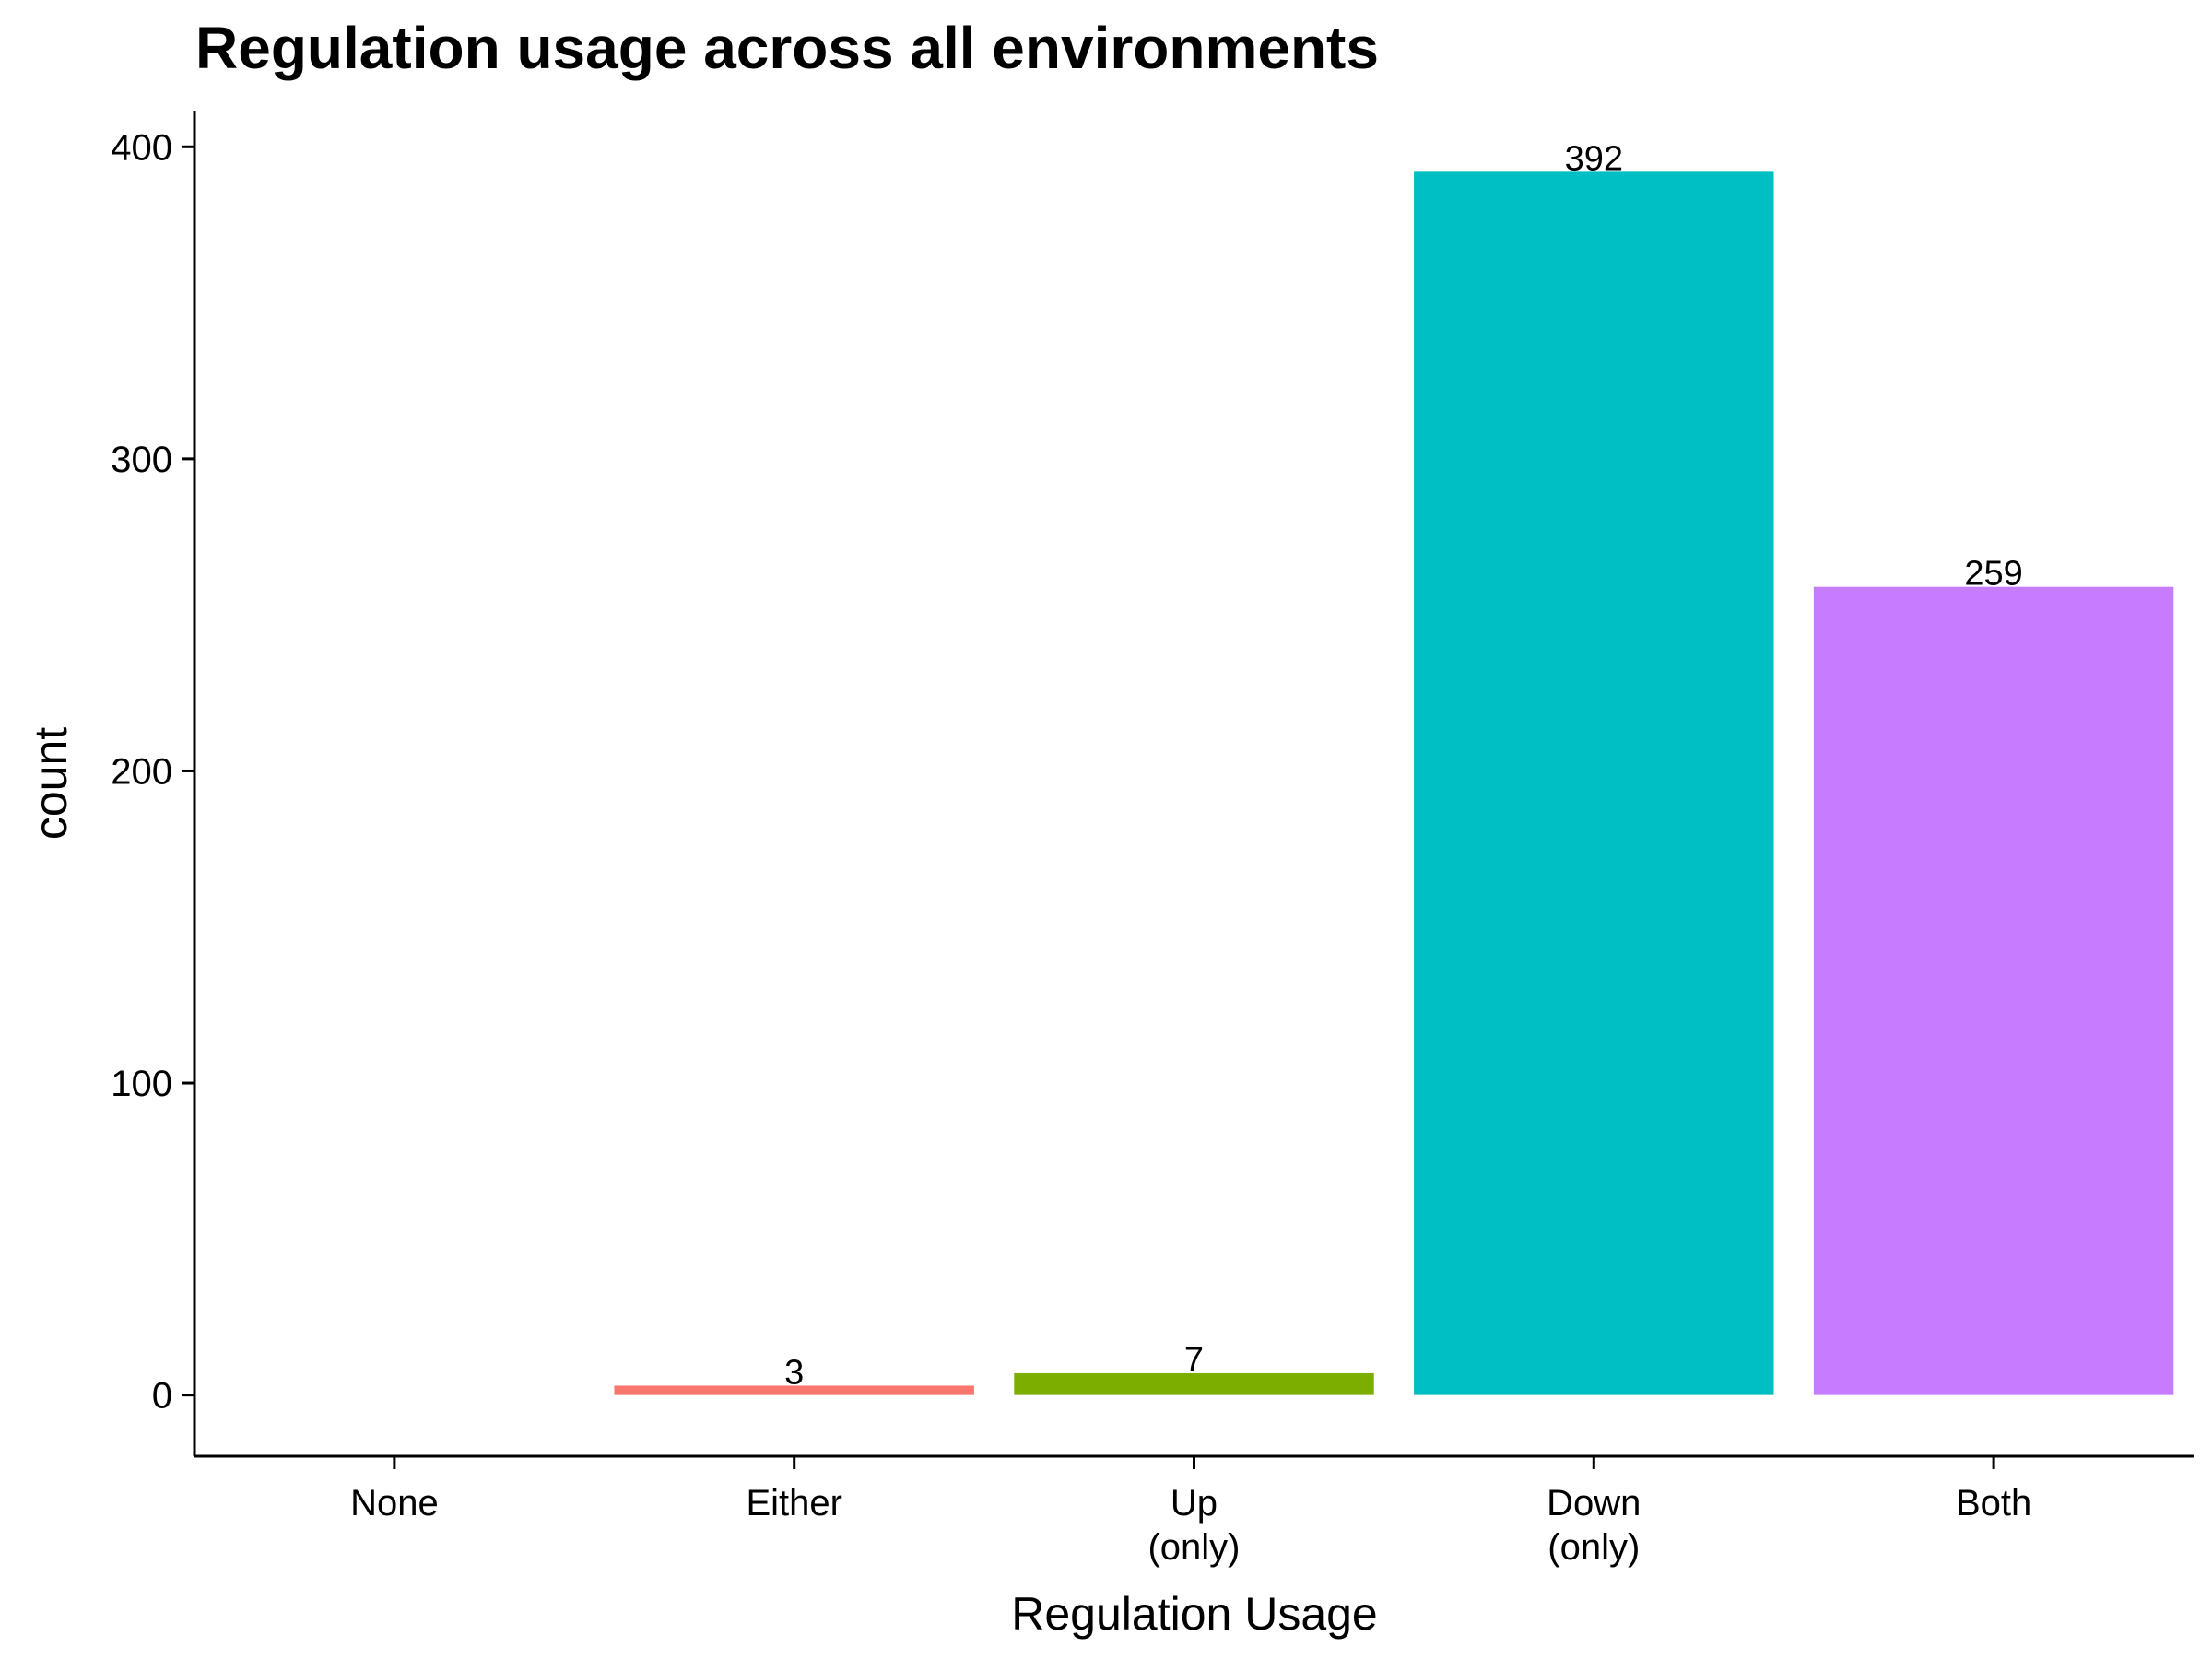  What do you see at coordinates (162, 1396) in the screenshot?
I see `y-tick-label: 0` at bounding box center [162, 1396].